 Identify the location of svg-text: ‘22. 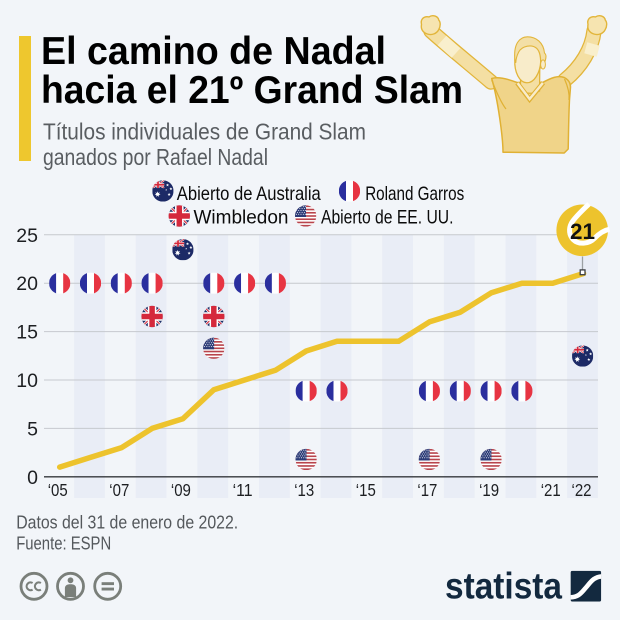
(582, 490).